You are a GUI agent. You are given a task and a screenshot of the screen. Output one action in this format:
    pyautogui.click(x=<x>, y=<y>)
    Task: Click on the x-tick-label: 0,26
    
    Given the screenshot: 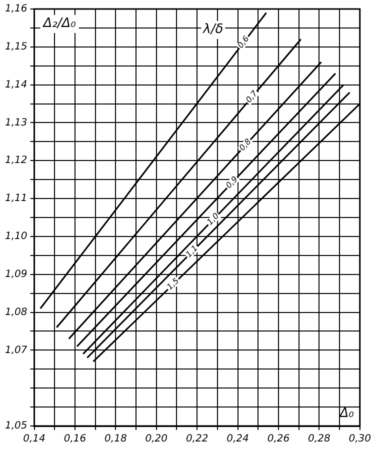 What is the action you would take?
    pyautogui.click(x=278, y=439)
    